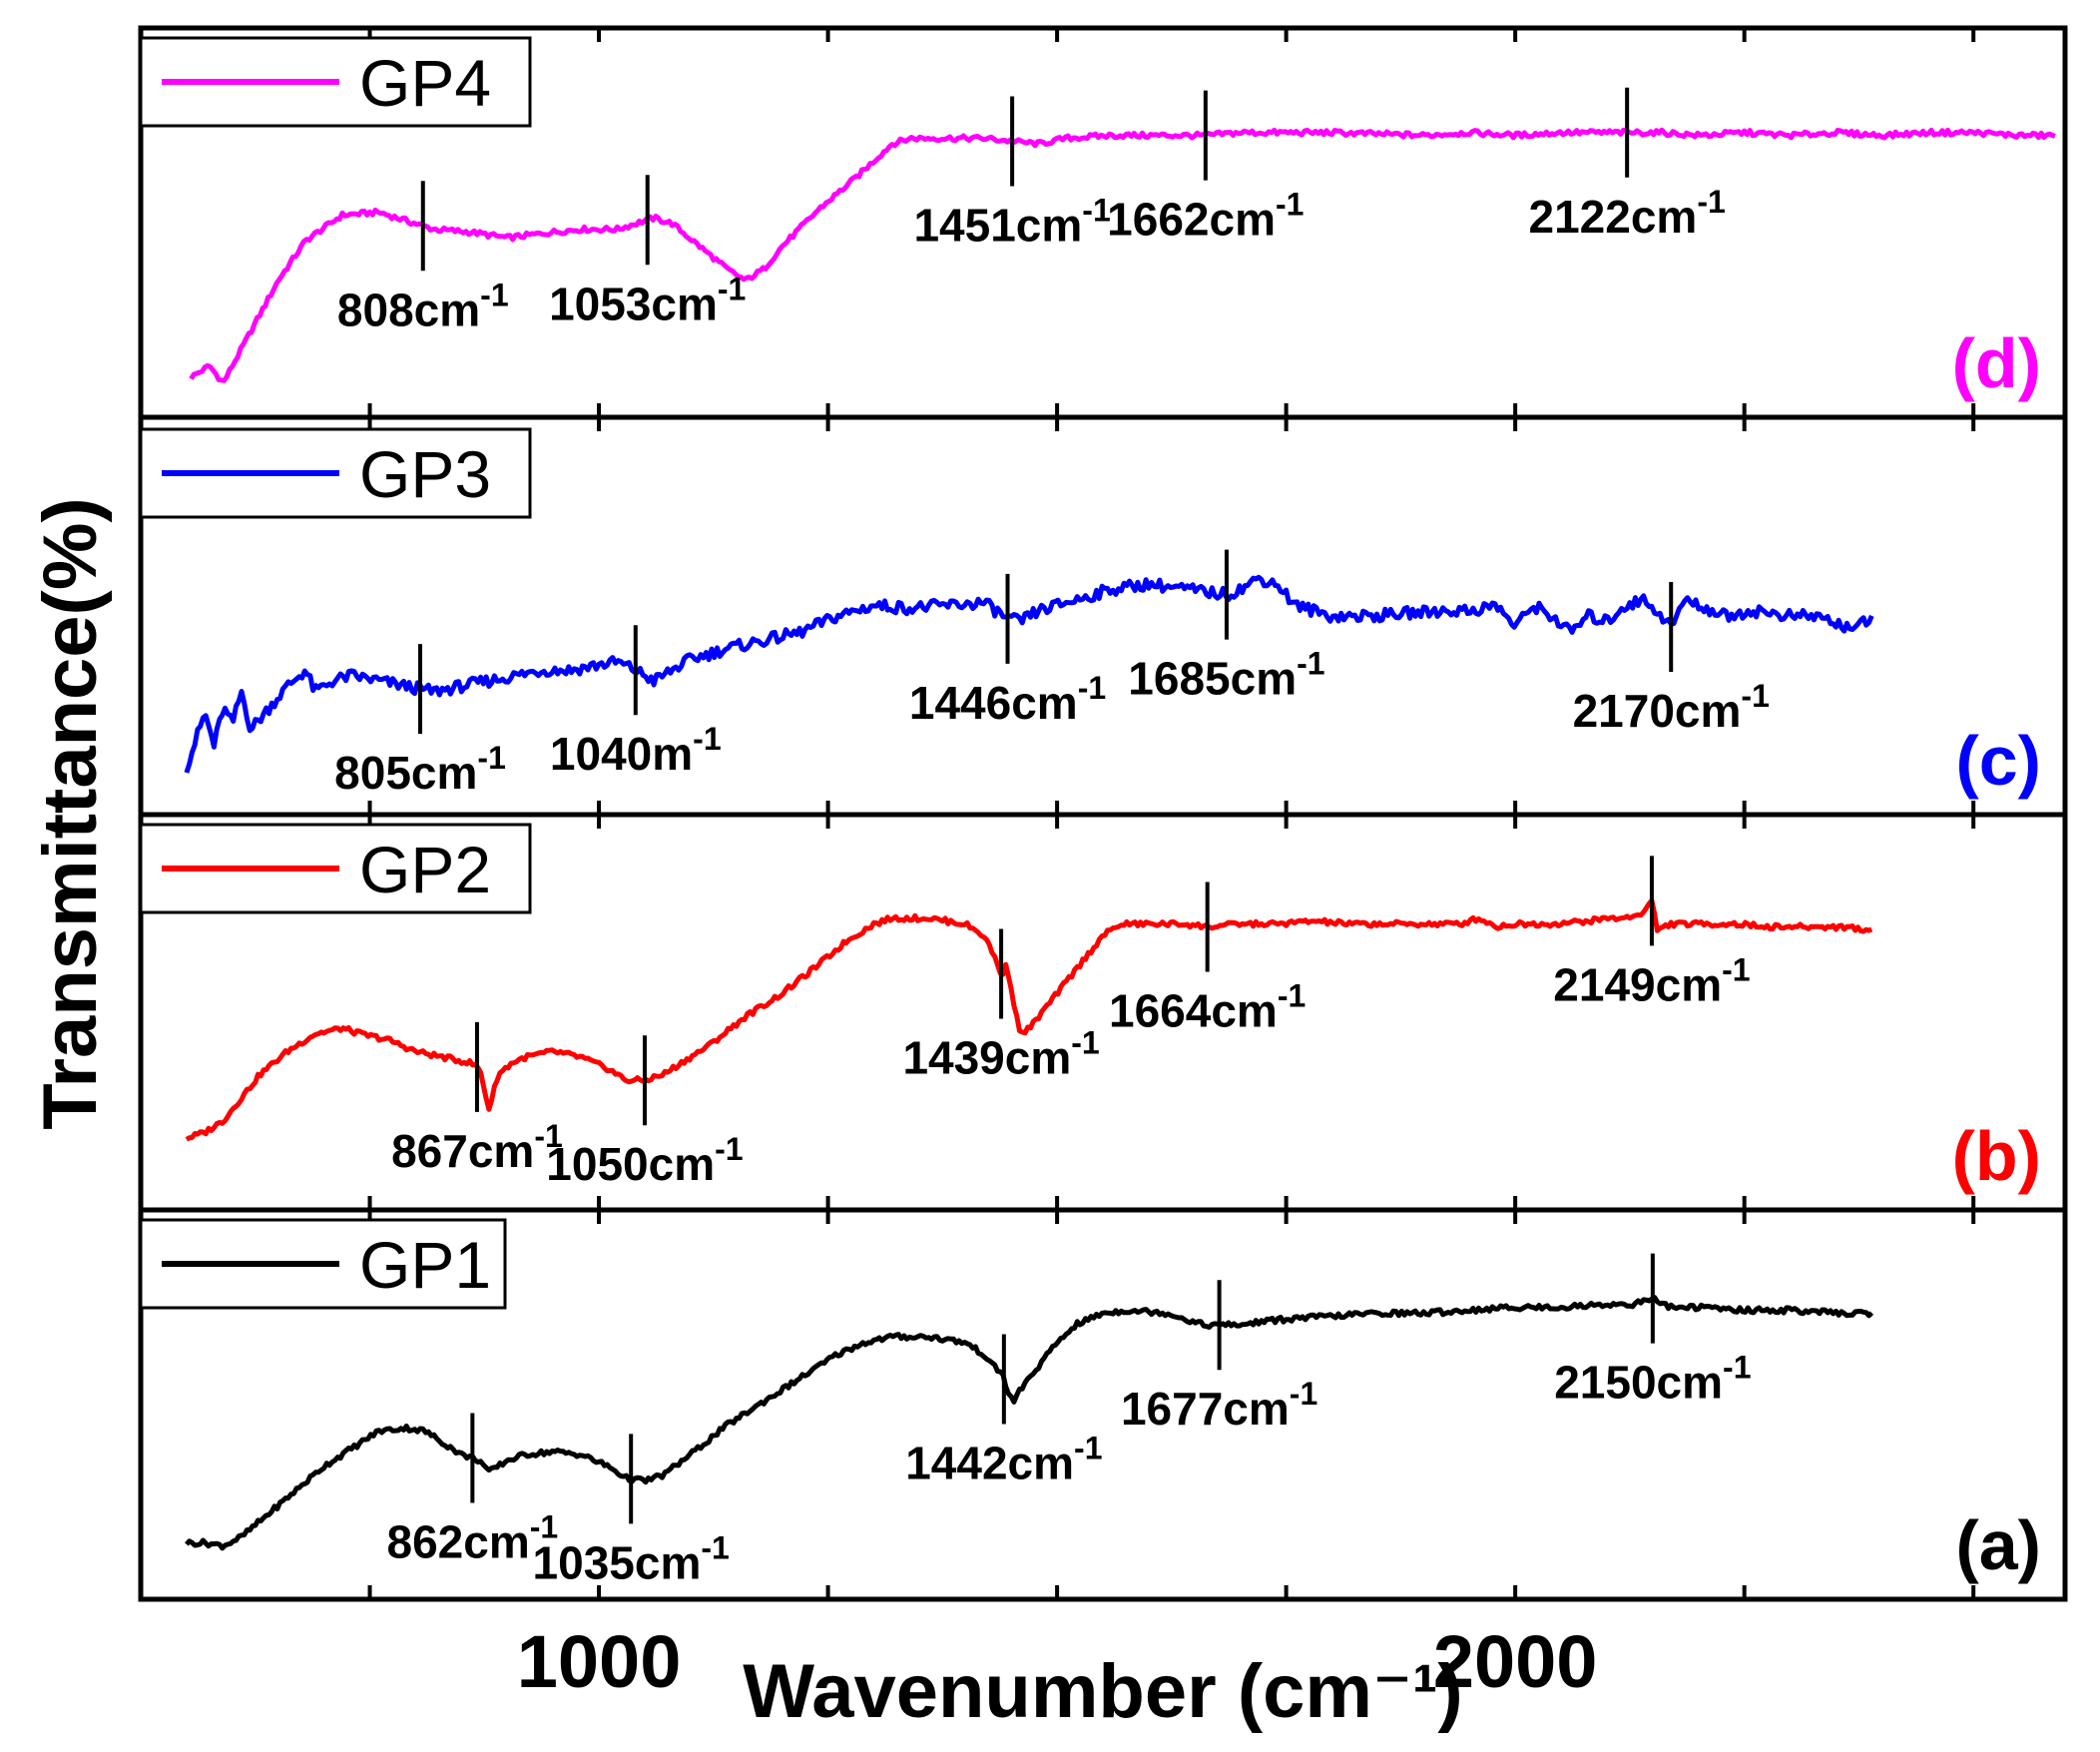  I want to click on peak-label: 1439cm-1, so click(1000, 1053).